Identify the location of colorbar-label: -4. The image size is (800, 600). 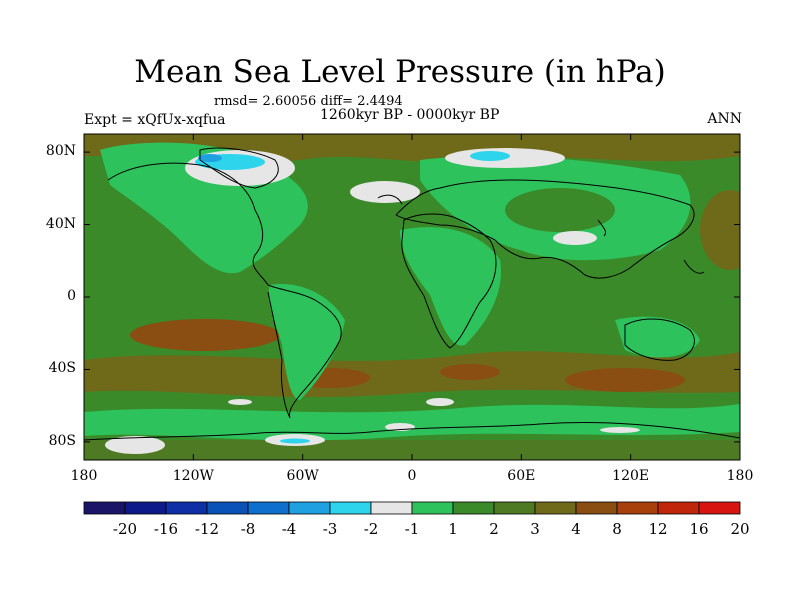
(289, 529).